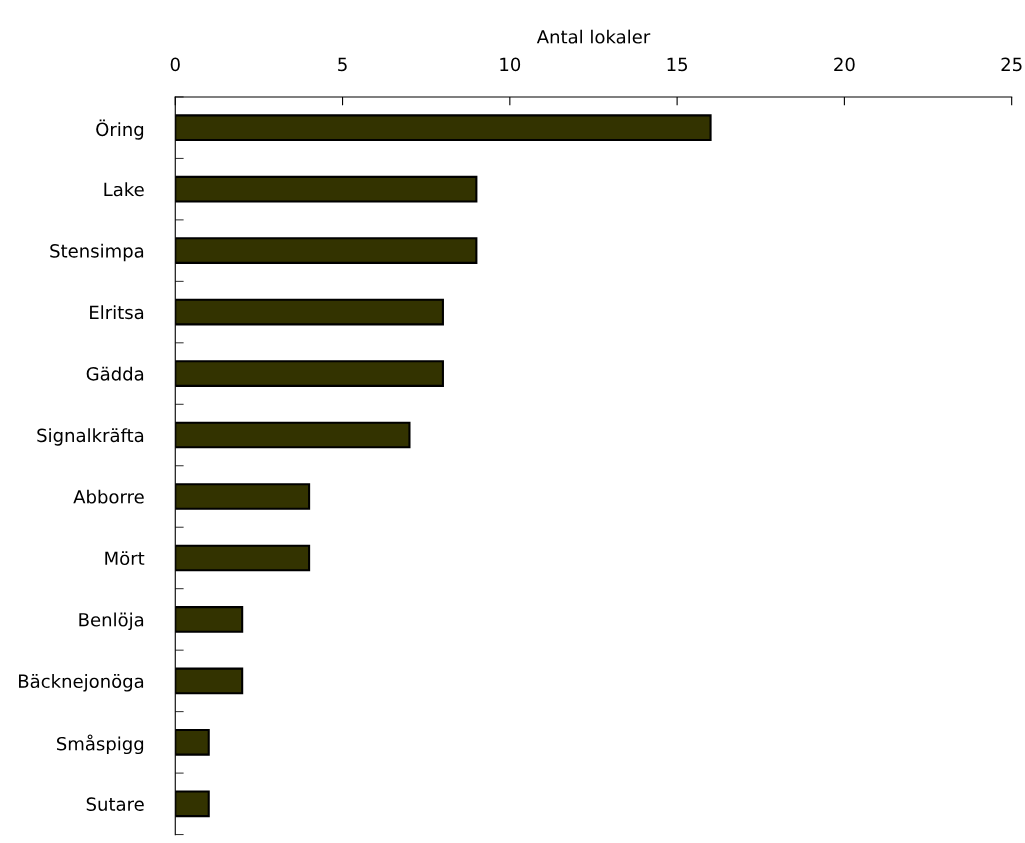  I want to click on x-tick-label: 15, so click(677, 64).